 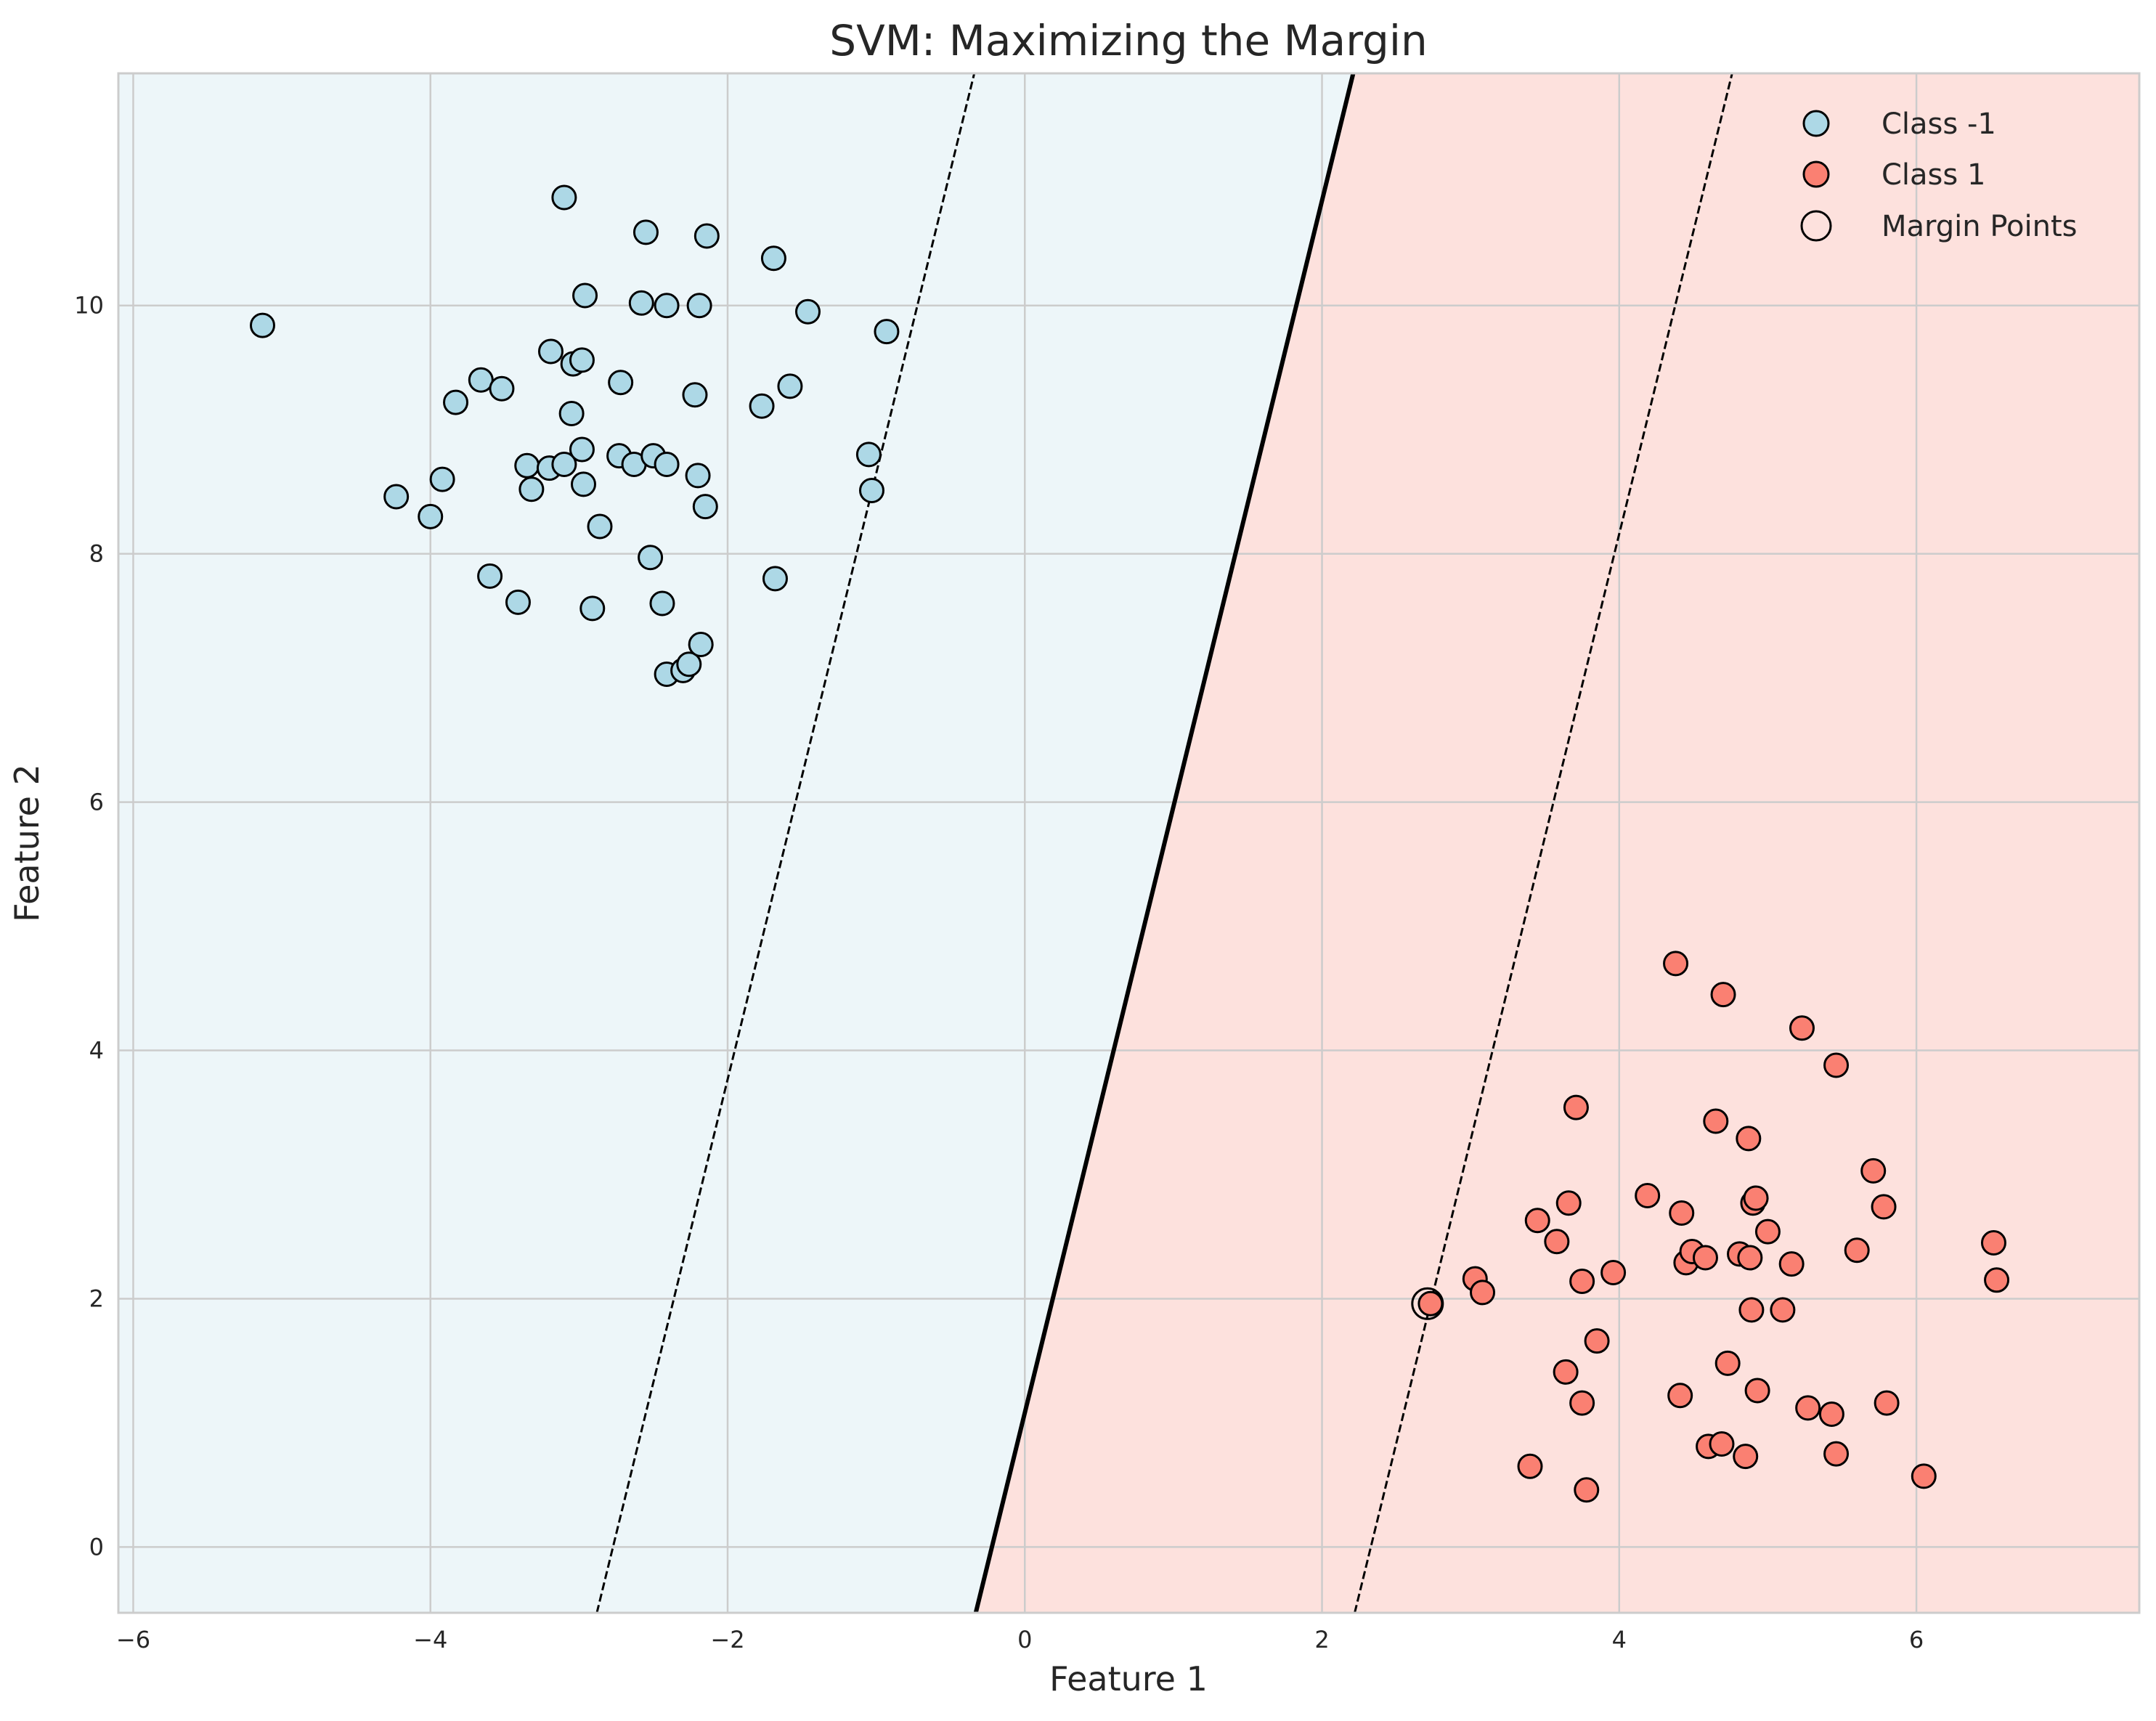 What do you see at coordinates (1816, 226) in the screenshot?
I see `legend-marker-margin-points` at bounding box center [1816, 226].